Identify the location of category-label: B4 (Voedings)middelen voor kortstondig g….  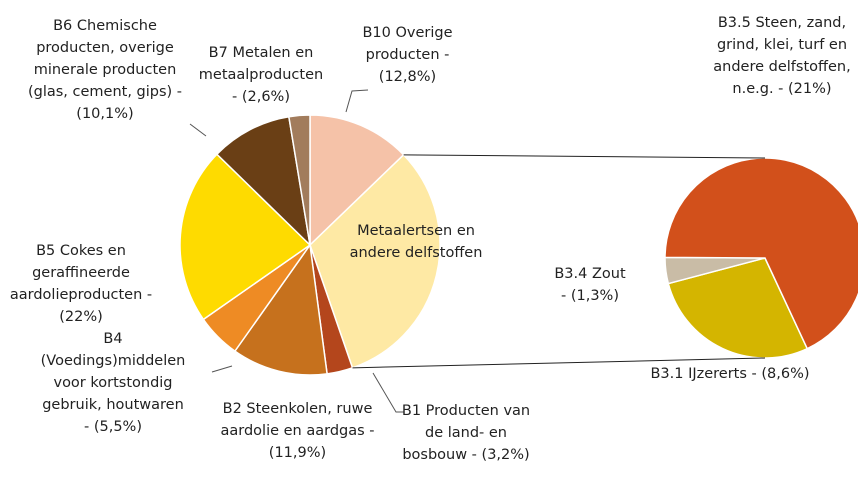
(113, 383).